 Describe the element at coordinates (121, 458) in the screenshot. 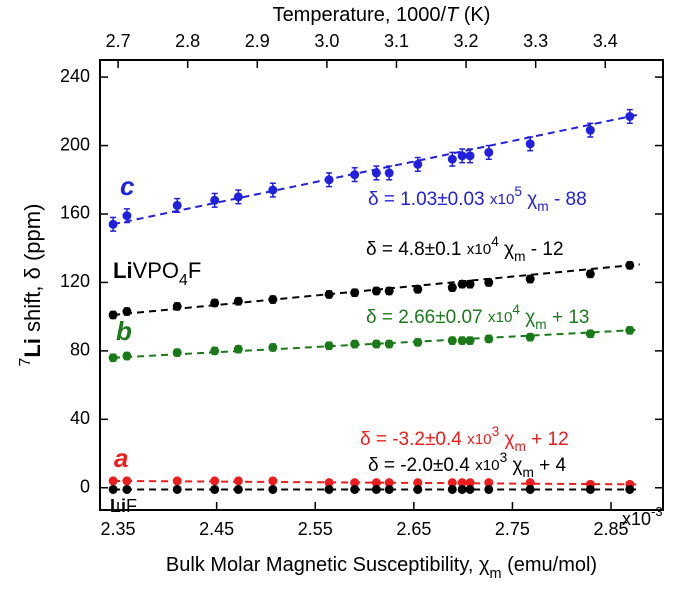

I see `series-label: a` at that location.